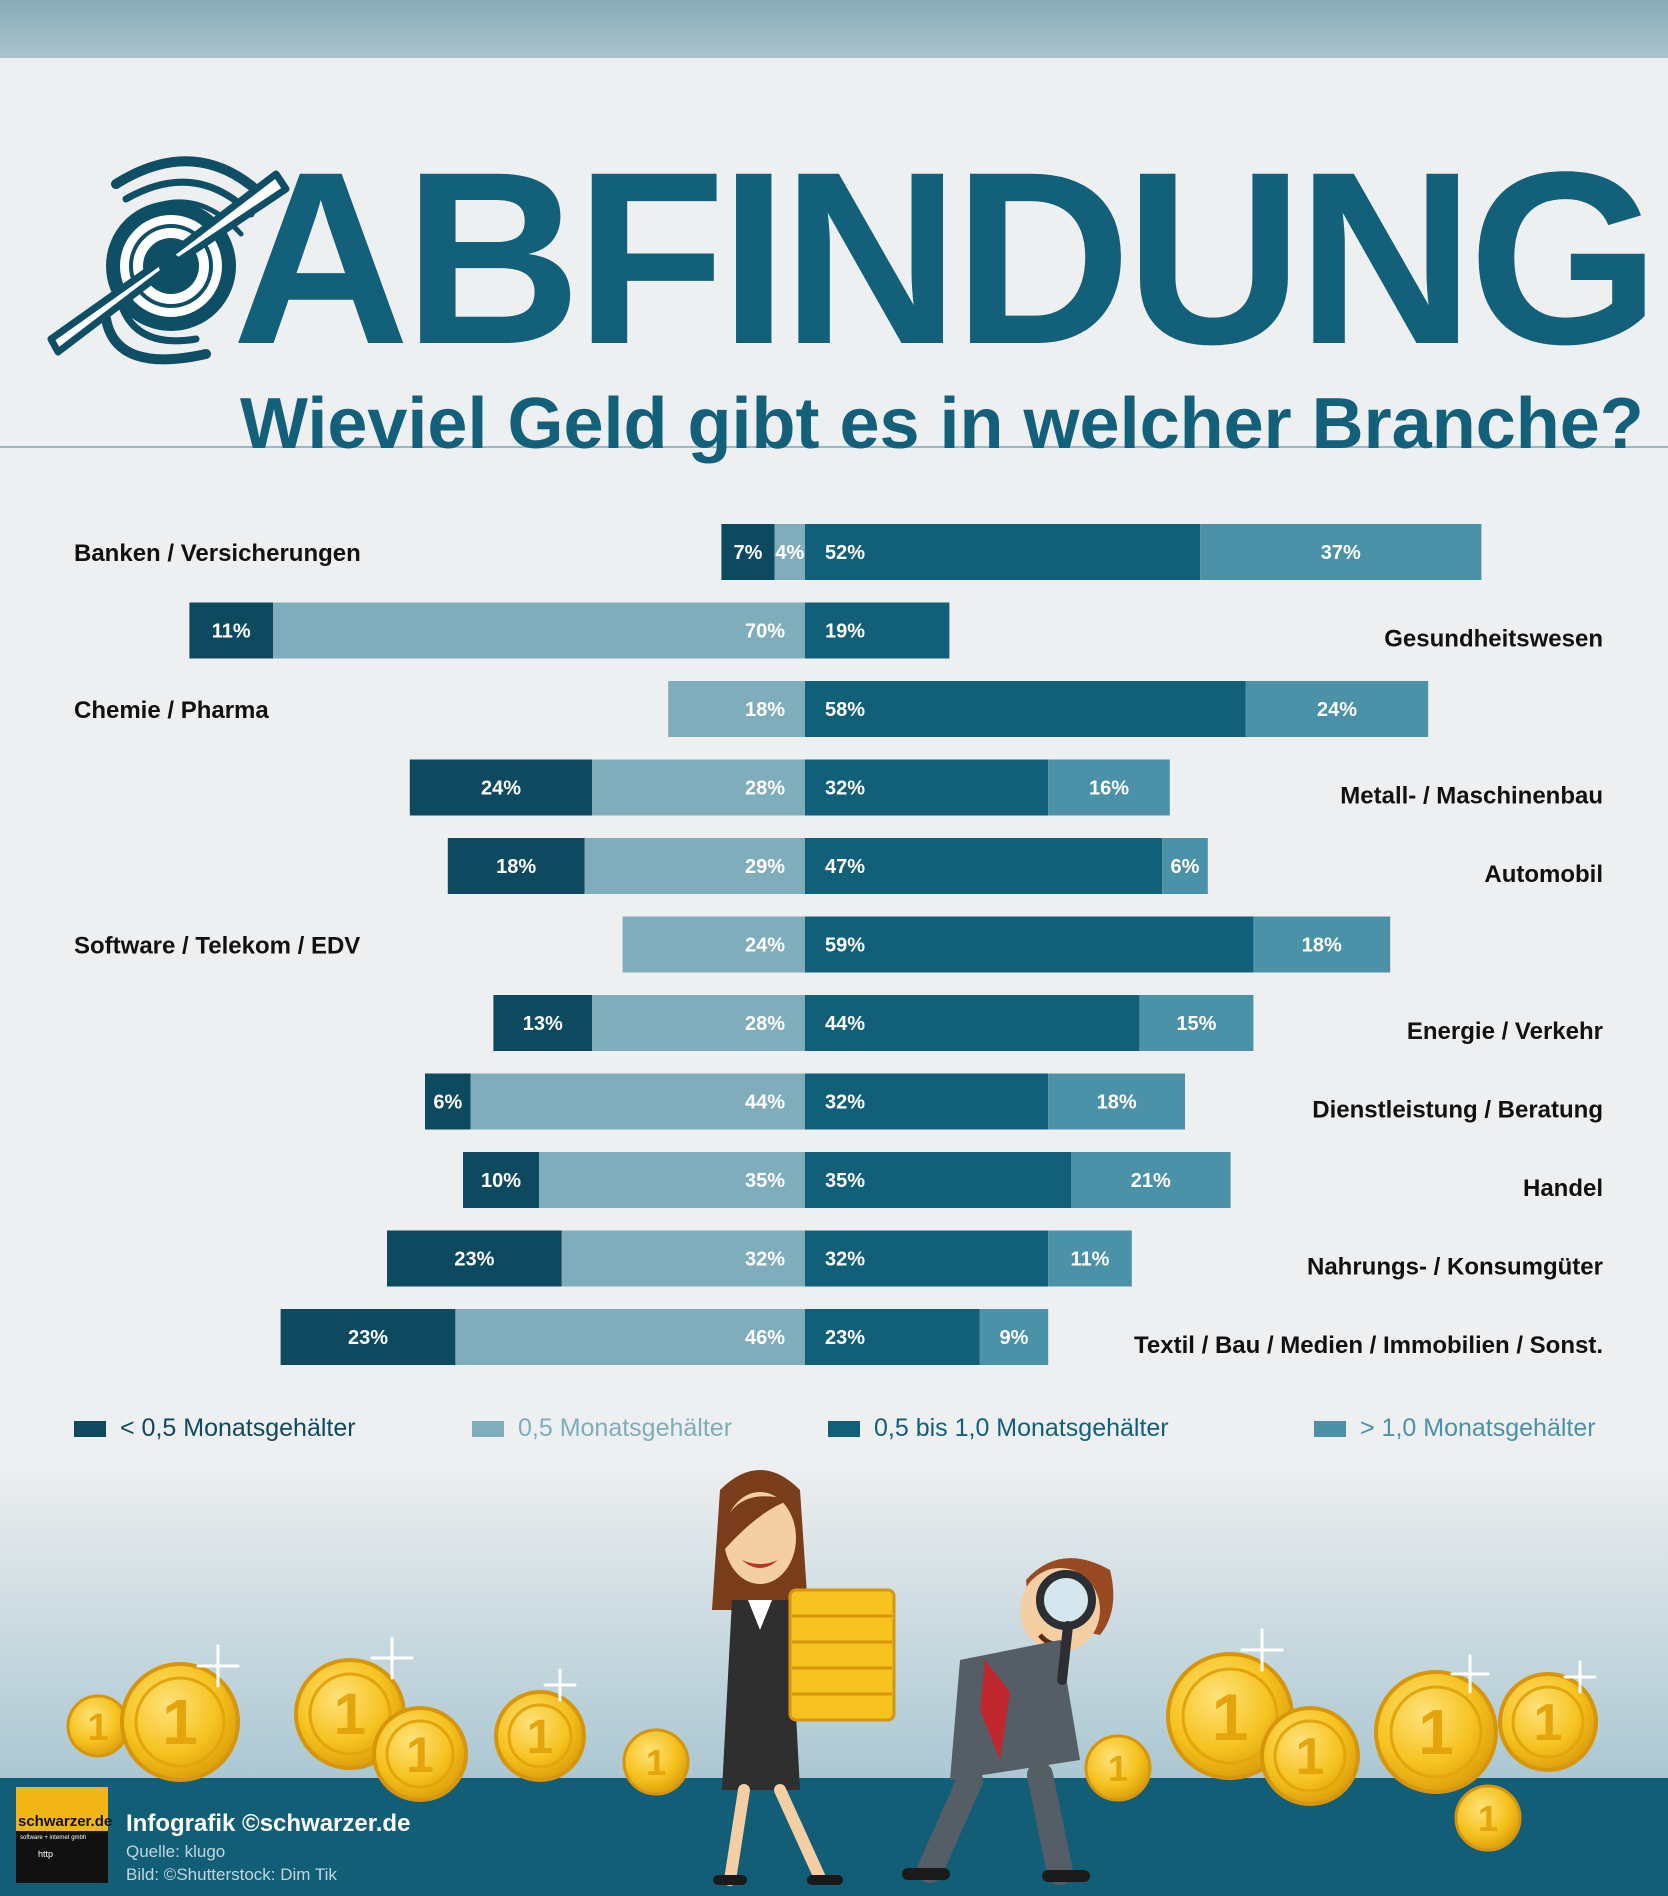 The image size is (1668, 1896). What do you see at coordinates (845, 867) in the screenshot?
I see `bar-value-label: 47%` at bounding box center [845, 867].